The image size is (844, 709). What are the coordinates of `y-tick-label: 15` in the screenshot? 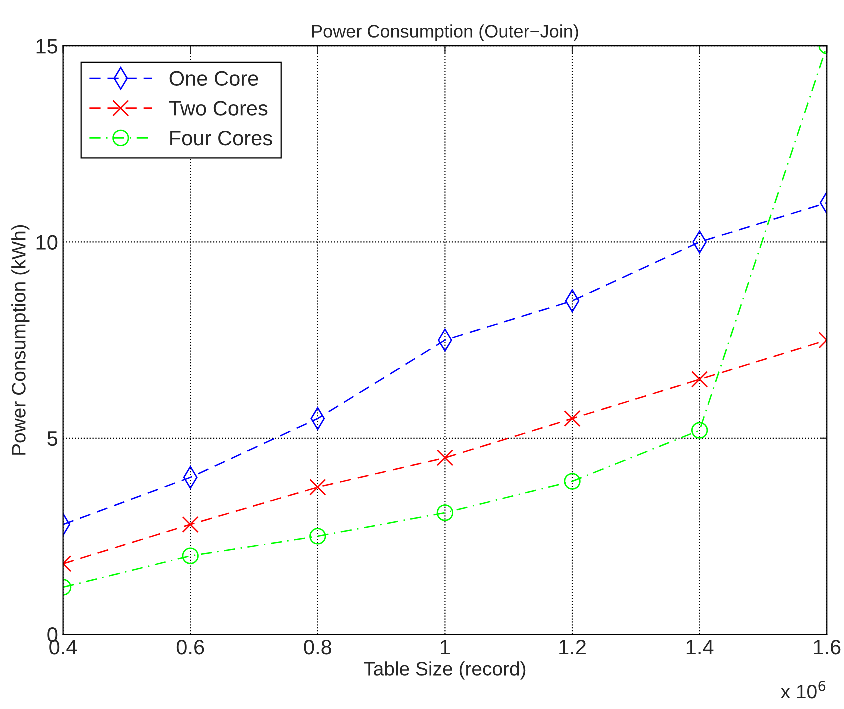 It's located at (47, 46).